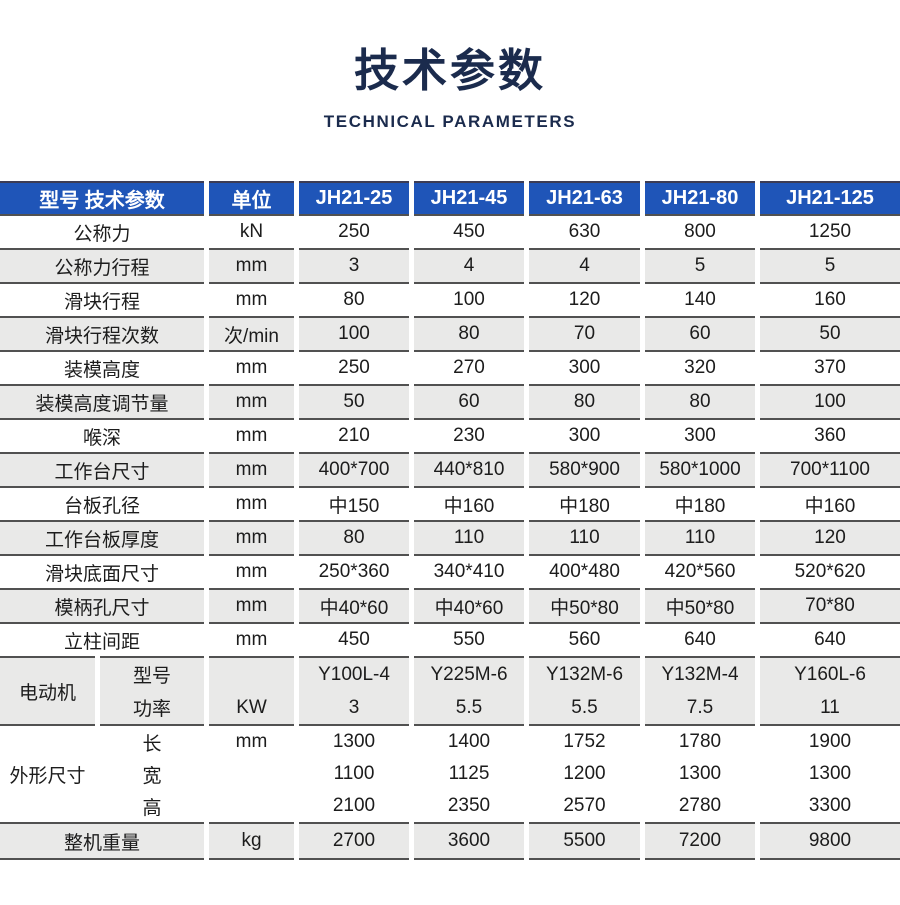 This screenshot has width=900, height=905. I want to click on motor-cell: Y100L-4 3, so click(354, 690).